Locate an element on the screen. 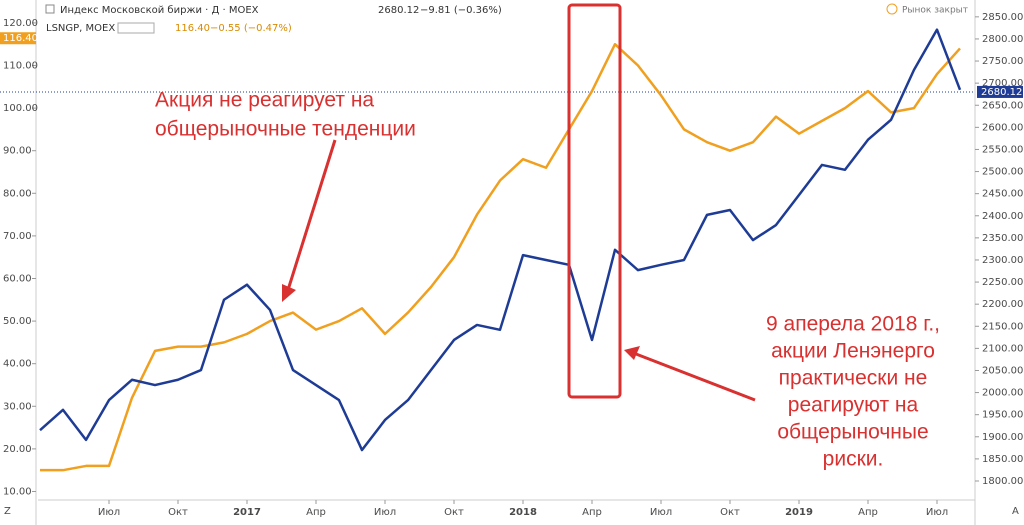 Image resolution: width=1024 pixels, height=525 pixels. y2-tick-label: 1950.00 is located at coordinates (1002, 415).